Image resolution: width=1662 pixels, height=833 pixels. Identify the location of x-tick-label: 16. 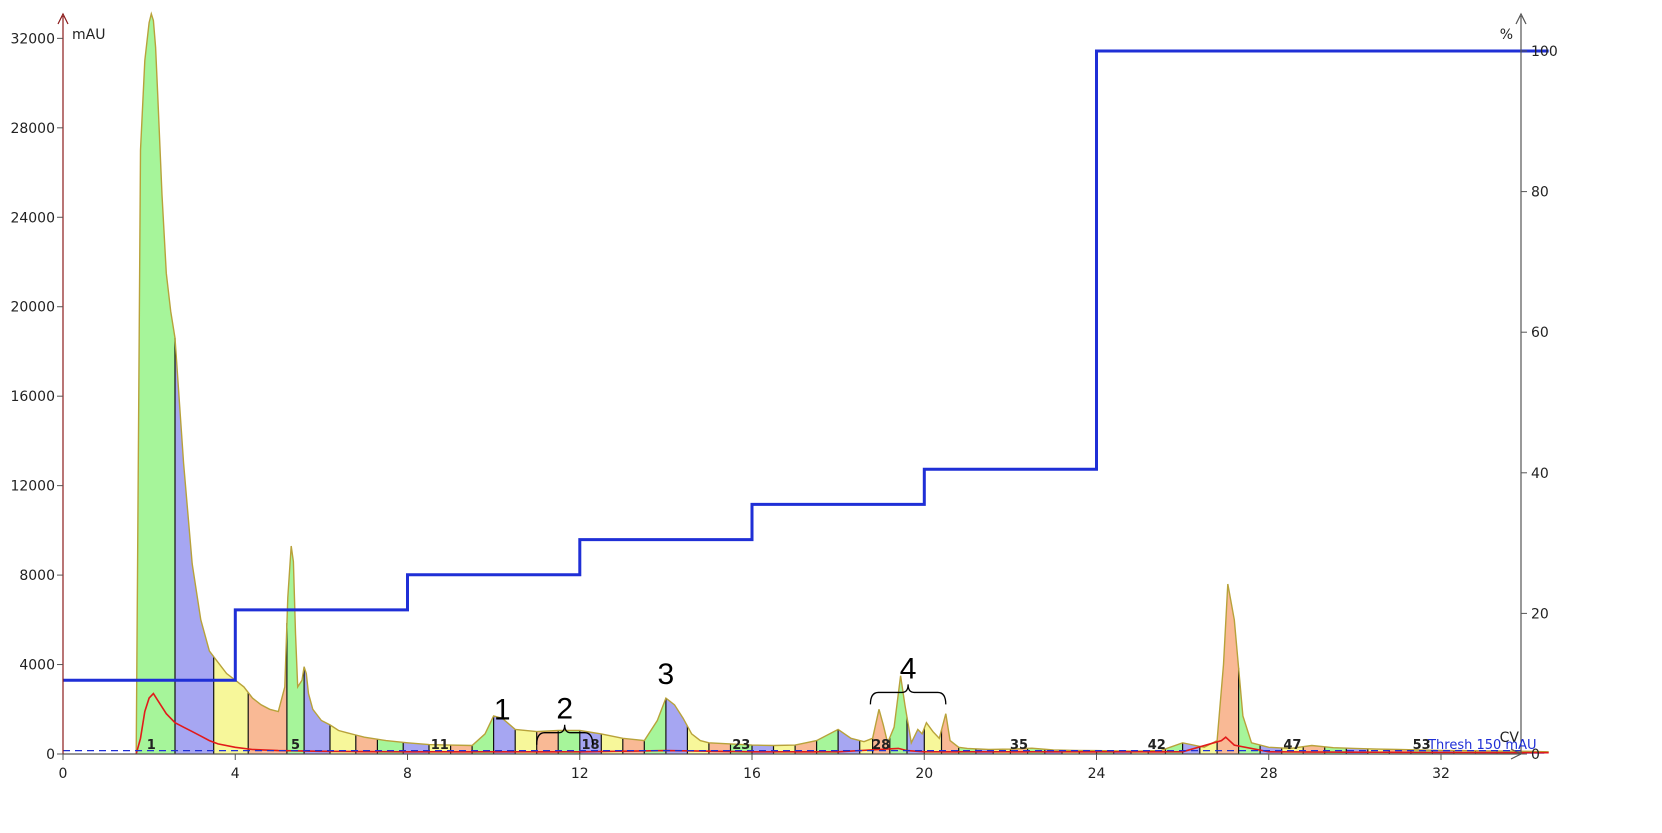
(752, 774).